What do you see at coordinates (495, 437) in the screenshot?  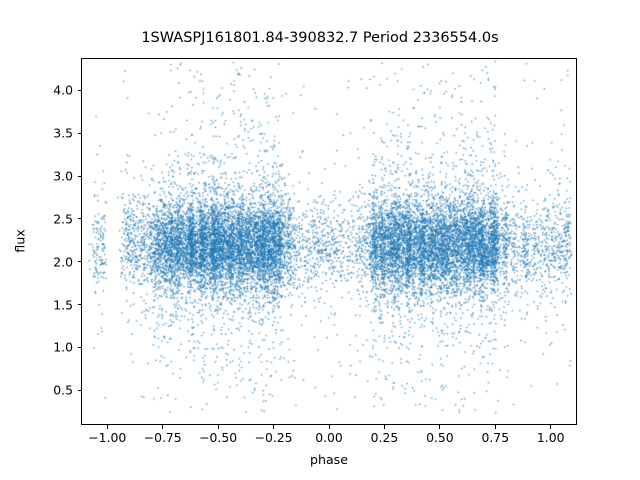 I see `x-tick-label: 0.75` at bounding box center [495, 437].